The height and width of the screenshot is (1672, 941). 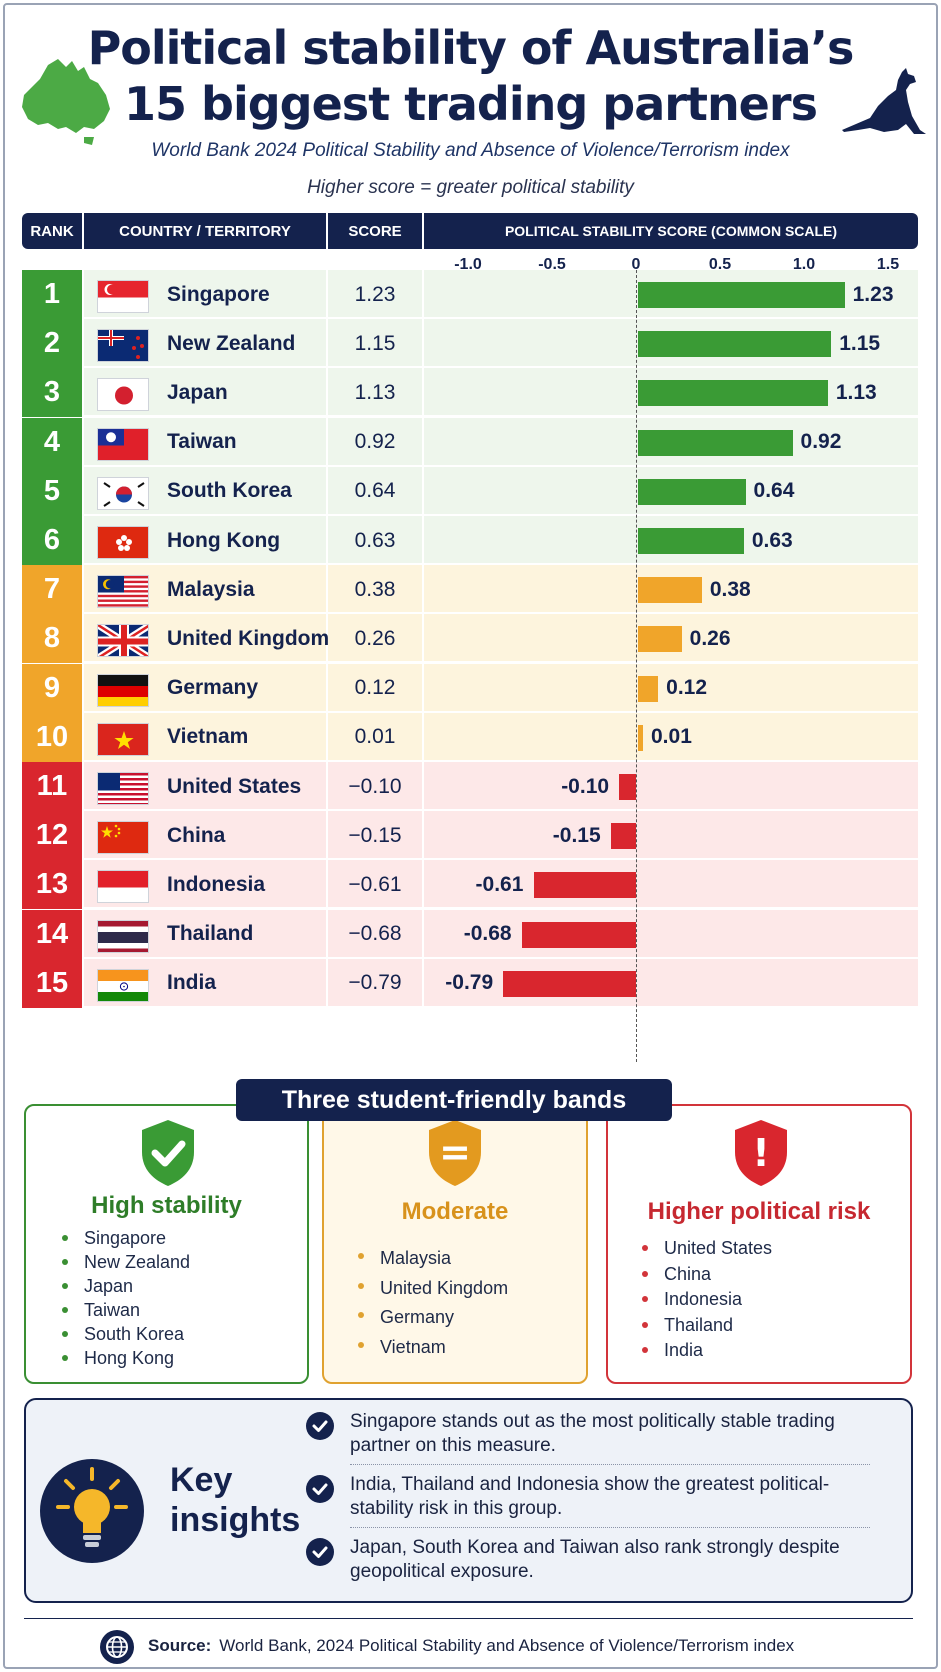 What do you see at coordinates (860, 343) in the screenshot?
I see `bar-value-label: 1.15` at bounding box center [860, 343].